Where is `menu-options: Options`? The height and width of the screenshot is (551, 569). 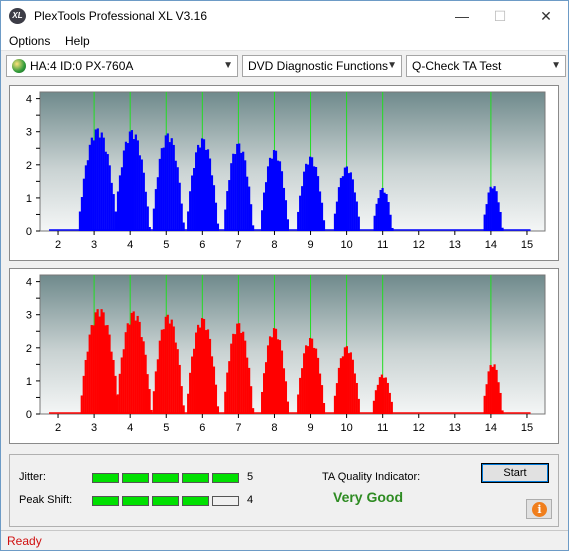 menu-options: Options is located at coordinates (30, 41).